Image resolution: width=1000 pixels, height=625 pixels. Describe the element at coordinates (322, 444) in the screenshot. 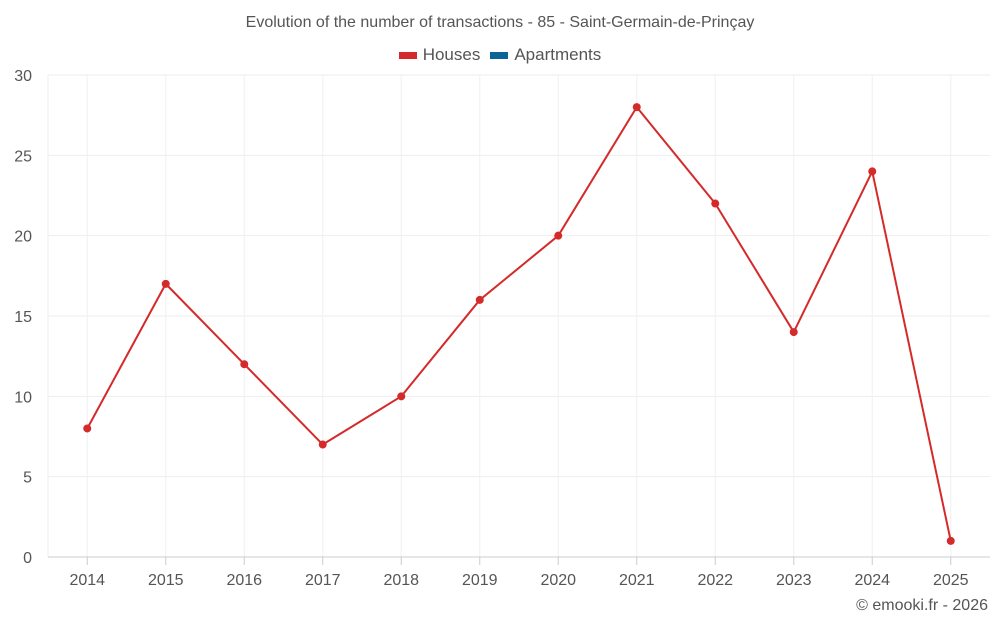

I see `data-point-houses-2017` at that location.